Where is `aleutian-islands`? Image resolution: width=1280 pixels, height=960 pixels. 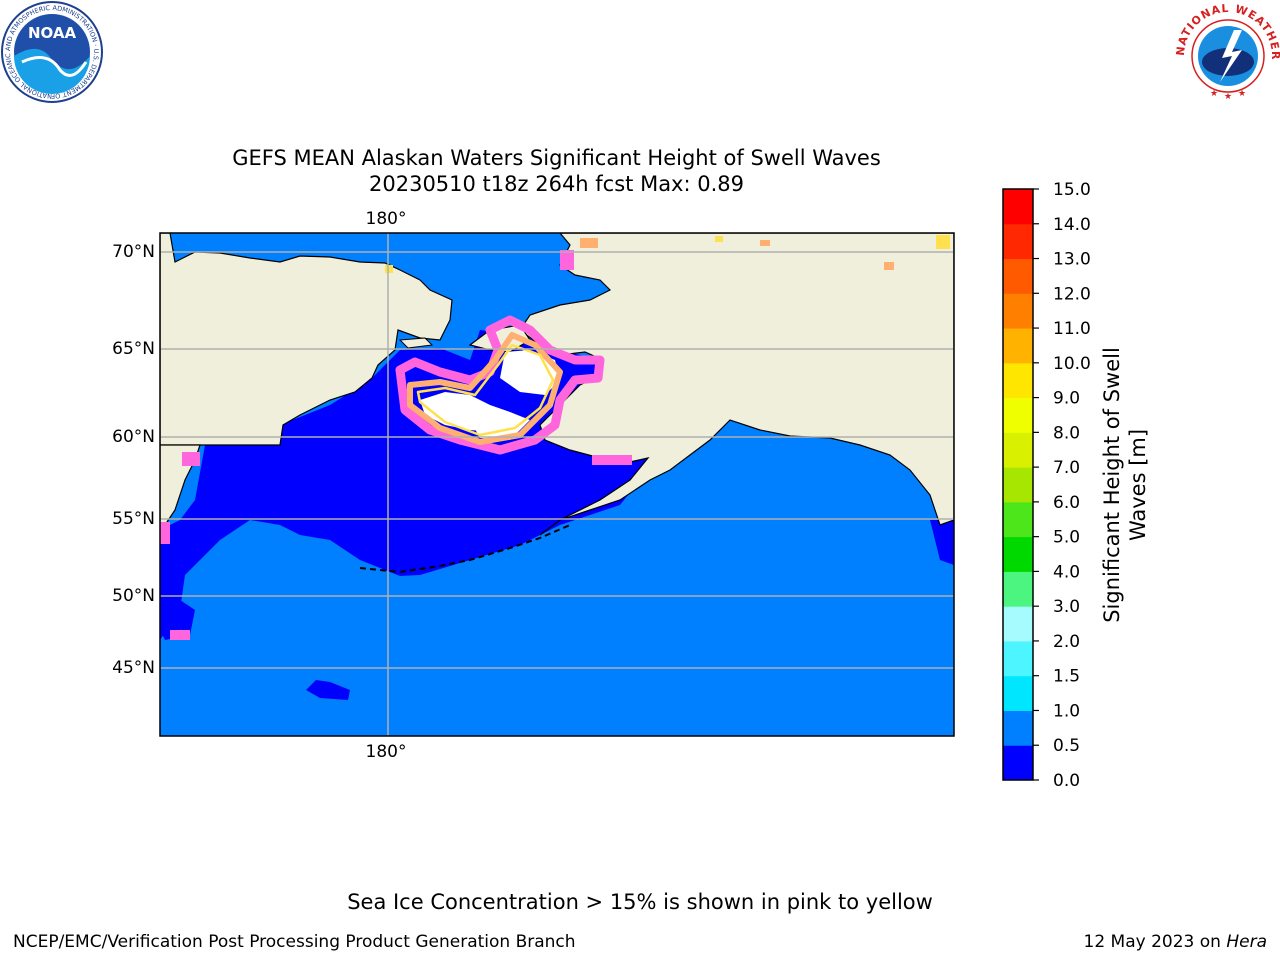 aleutian-islands is located at coordinates (465, 549).